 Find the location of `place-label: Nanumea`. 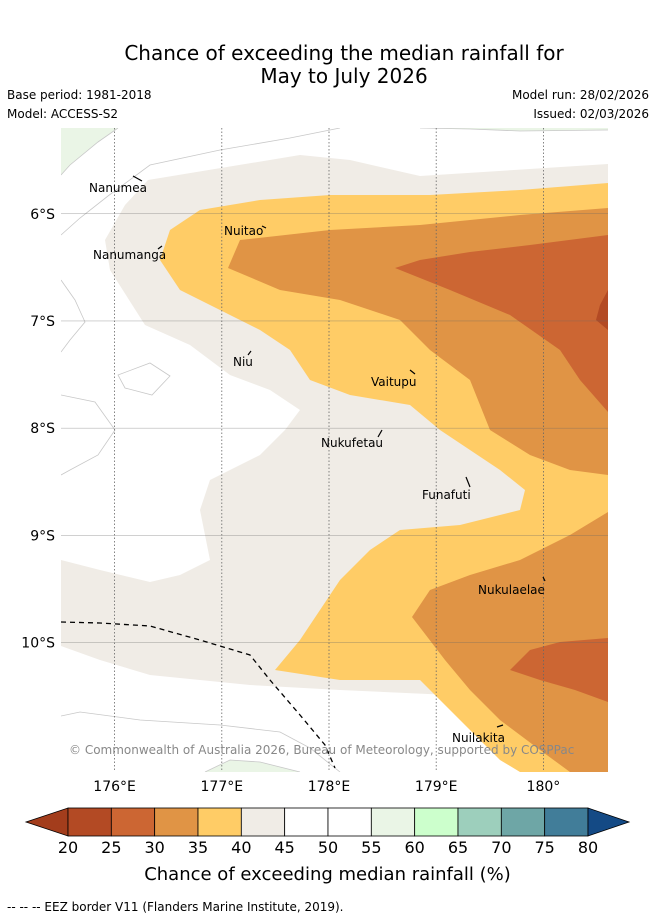

place-label: Nanumea is located at coordinates (118, 188).